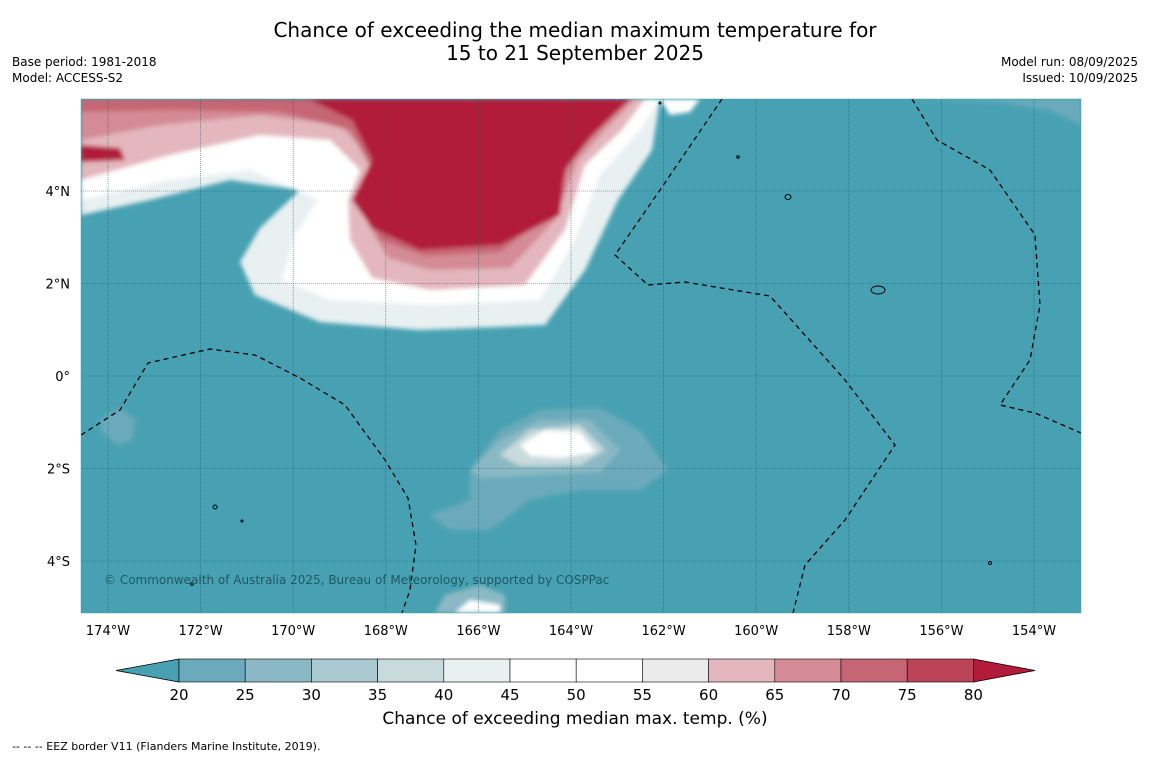 The height and width of the screenshot is (758, 1150). Describe the element at coordinates (62, 377) in the screenshot. I see `lat-tick-label: 0°` at that location.